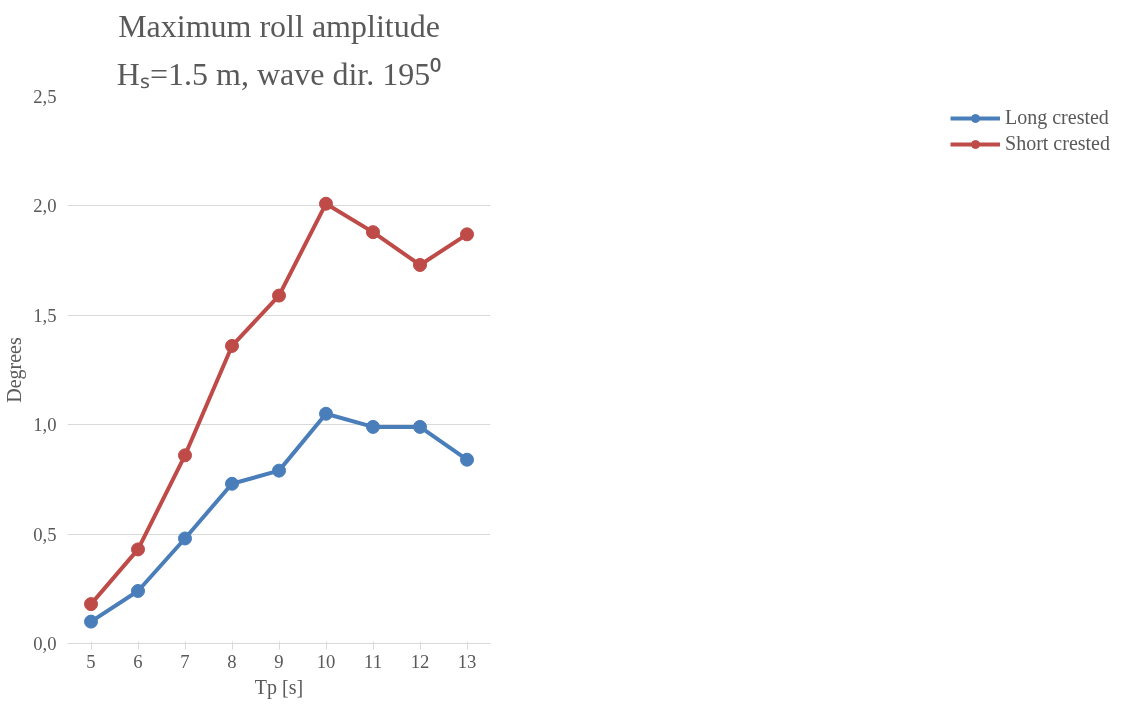 The width and height of the screenshot is (1135, 713). What do you see at coordinates (279, 73) in the screenshot?
I see `chart-subtitle: Hₛ=1.5 m, wave dir. 195⁰` at bounding box center [279, 73].